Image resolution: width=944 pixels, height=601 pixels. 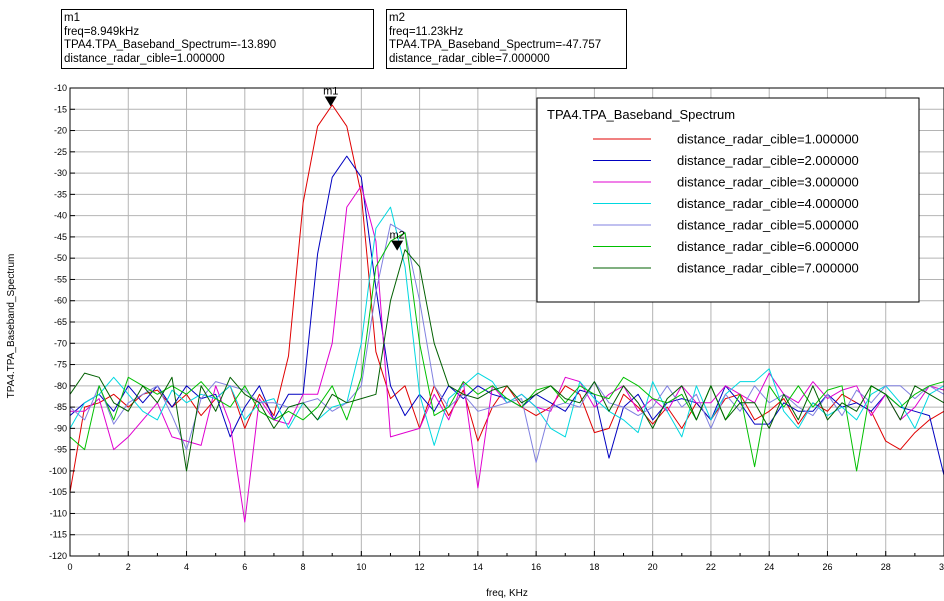 I want to click on y-tick-label: -100, so click(x=58, y=471).